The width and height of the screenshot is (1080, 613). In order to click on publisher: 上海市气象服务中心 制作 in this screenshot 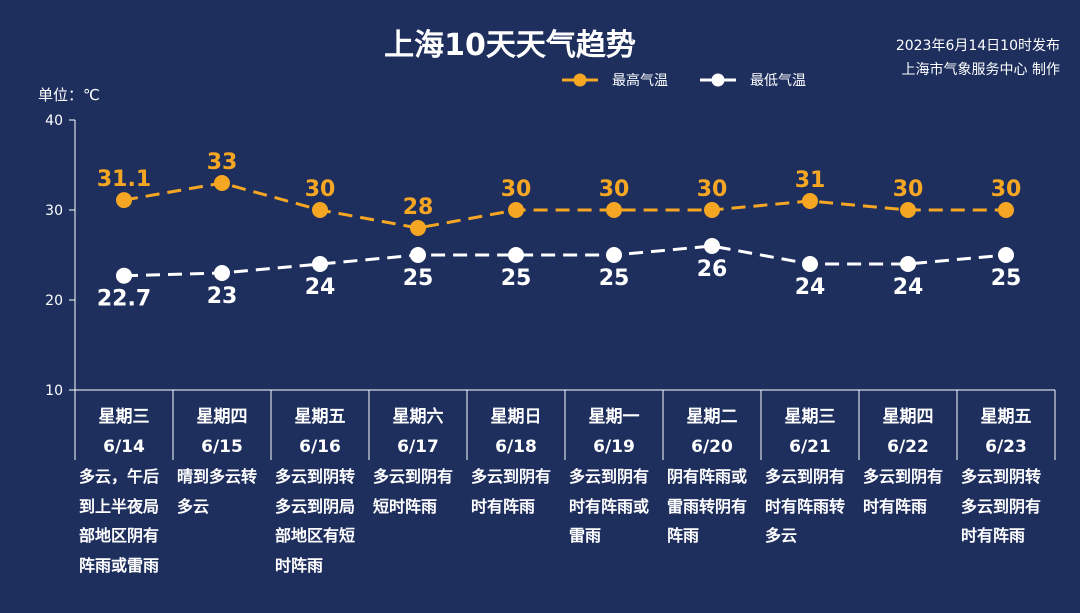, I will do `click(980, 70)`.